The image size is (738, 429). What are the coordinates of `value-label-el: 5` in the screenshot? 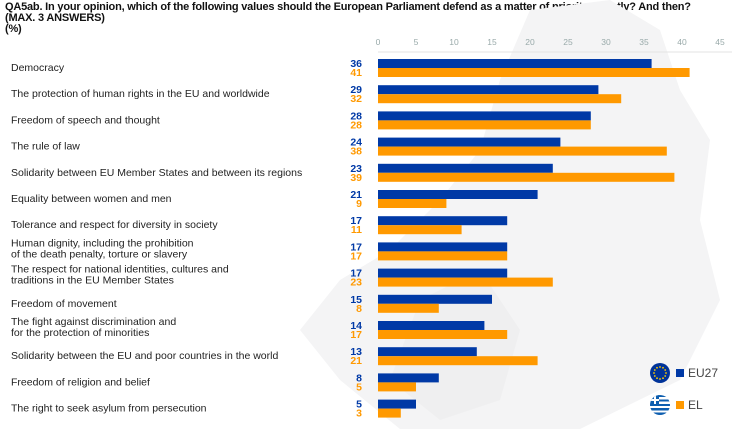 It's located at (359, 387).